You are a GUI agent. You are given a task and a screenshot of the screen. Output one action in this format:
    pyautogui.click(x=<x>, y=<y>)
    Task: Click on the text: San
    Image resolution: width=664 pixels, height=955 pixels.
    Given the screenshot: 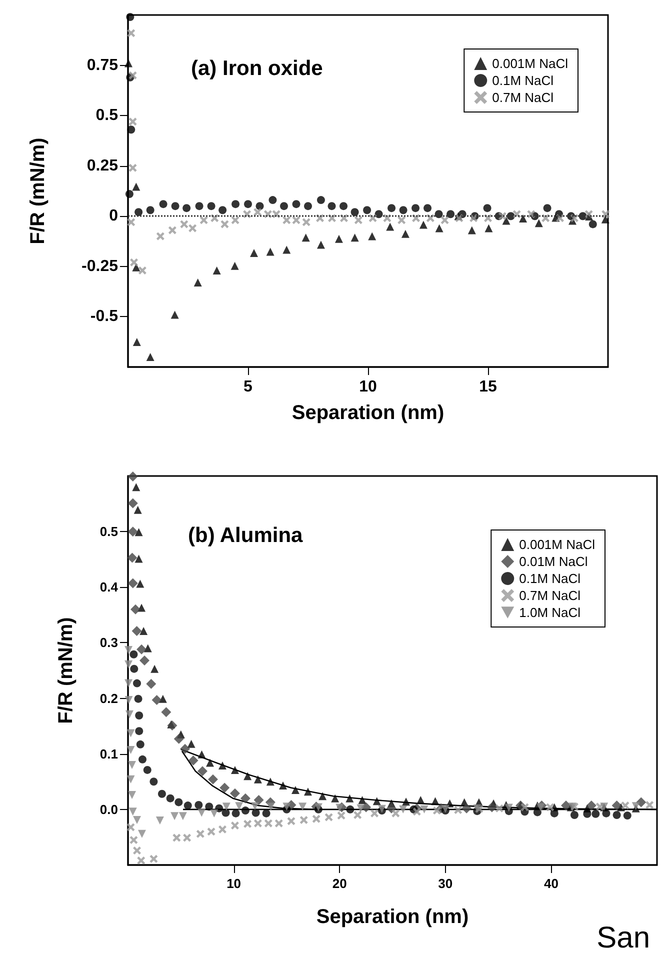 What is the action you would take?
    pyautogui.click(x=623, y=938)
    